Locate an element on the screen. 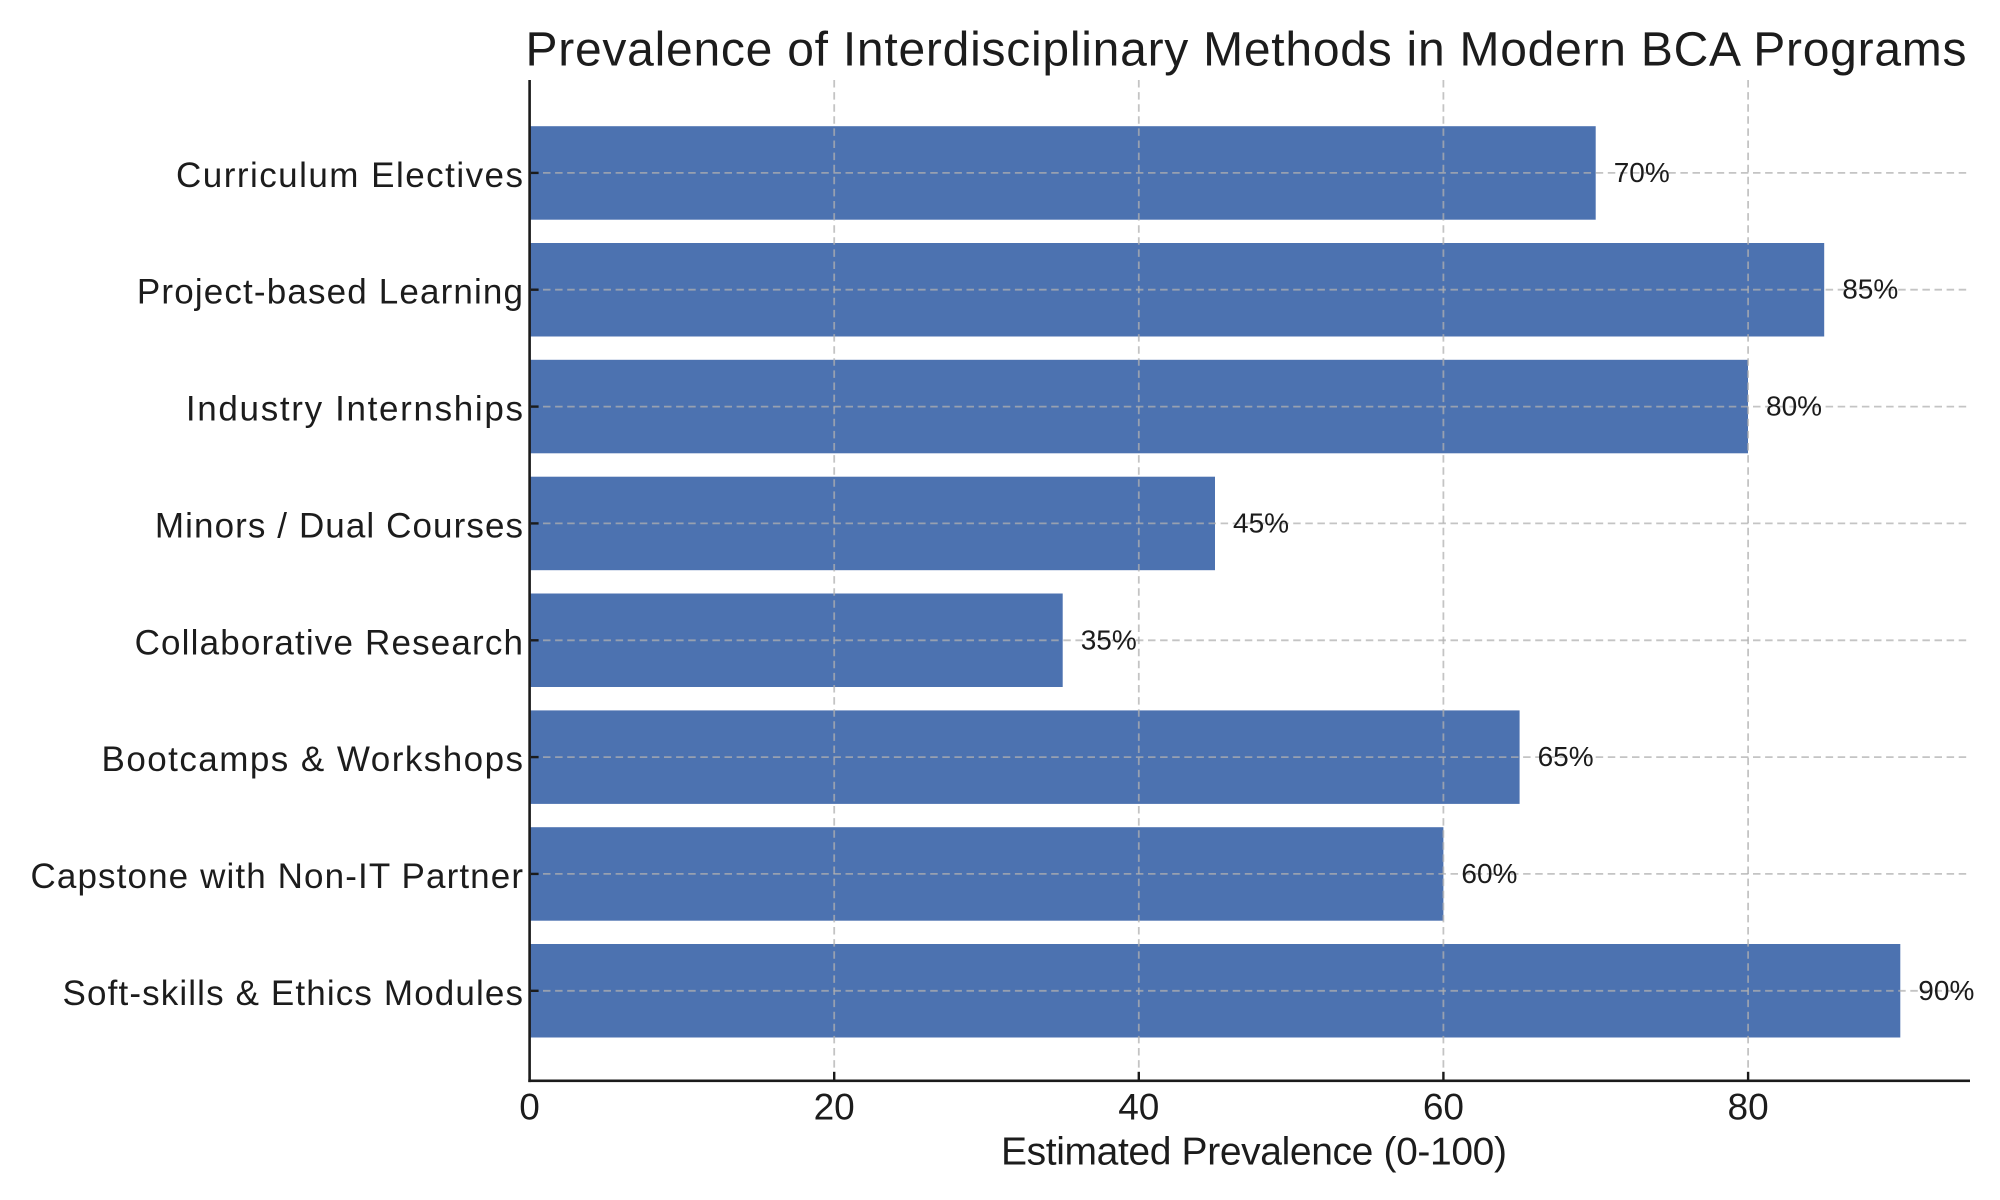 The width and height of the screenshot is (2000, 1200). svg-text: 80% is located at coordinates (1794, 406).